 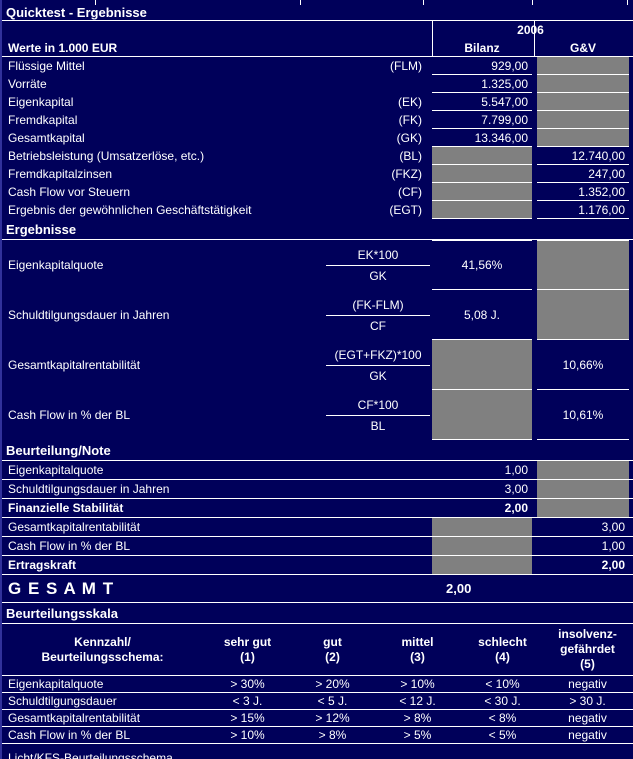 What do you see at coordinates (332, 684) in the screenshot?
I see `skala-cell: > 20%` at bounding box center [332, 684].